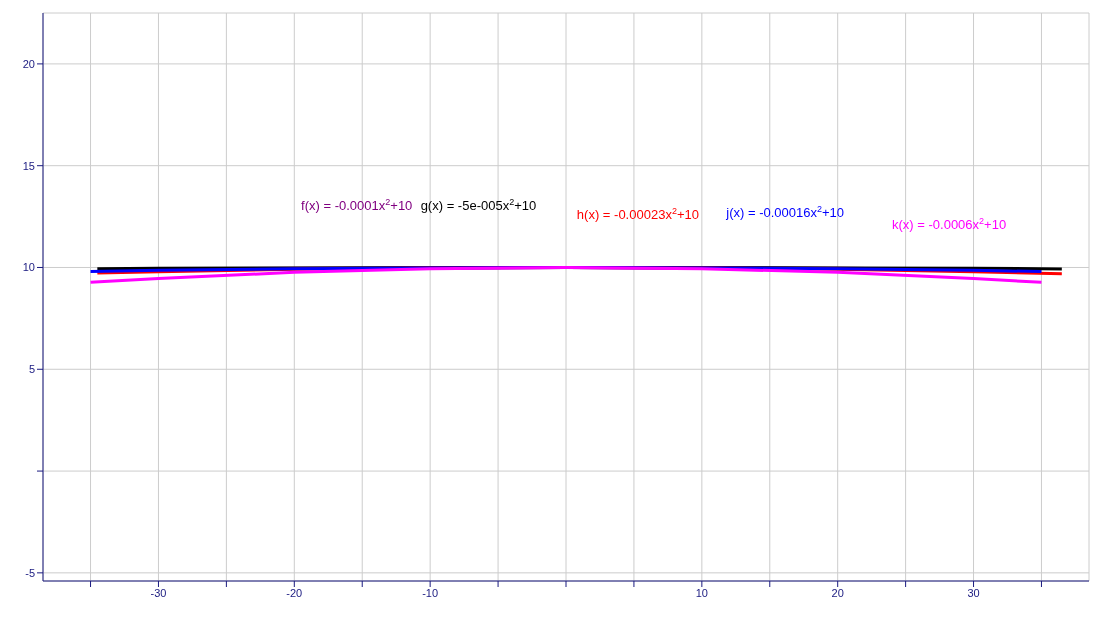 The height and width of the screenshot is (619, 1107). I want to click on x-tick-label: -20, so click(294, 592).